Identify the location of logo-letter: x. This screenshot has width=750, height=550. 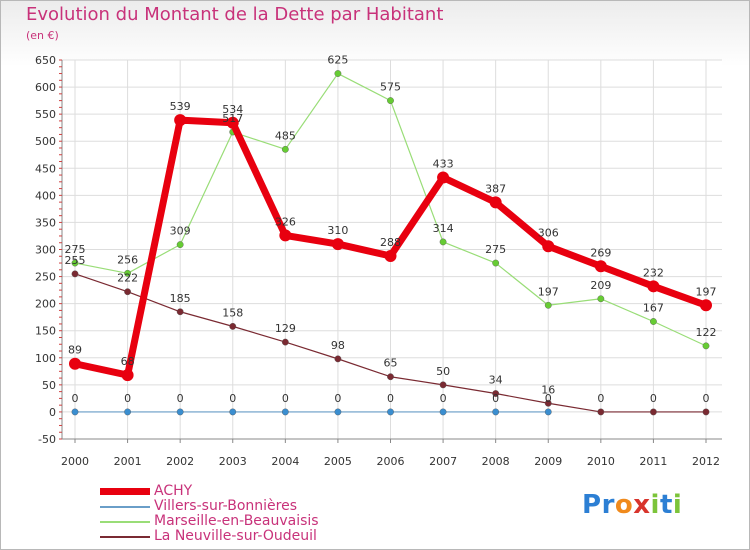
(642, 505).